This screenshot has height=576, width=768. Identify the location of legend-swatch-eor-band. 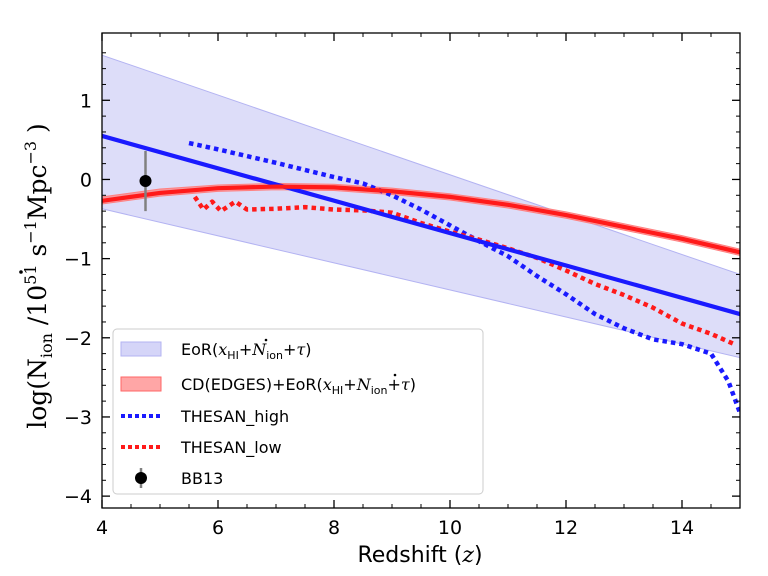
(141, 349).